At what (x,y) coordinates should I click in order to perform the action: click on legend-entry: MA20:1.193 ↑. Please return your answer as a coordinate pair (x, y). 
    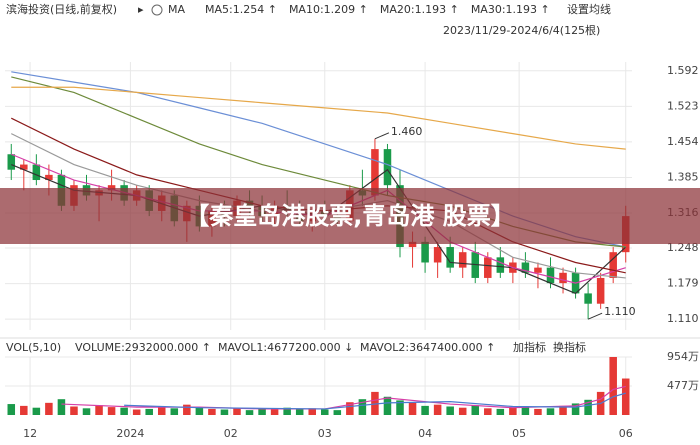
    Looking at the image, I should click on (419, 9).